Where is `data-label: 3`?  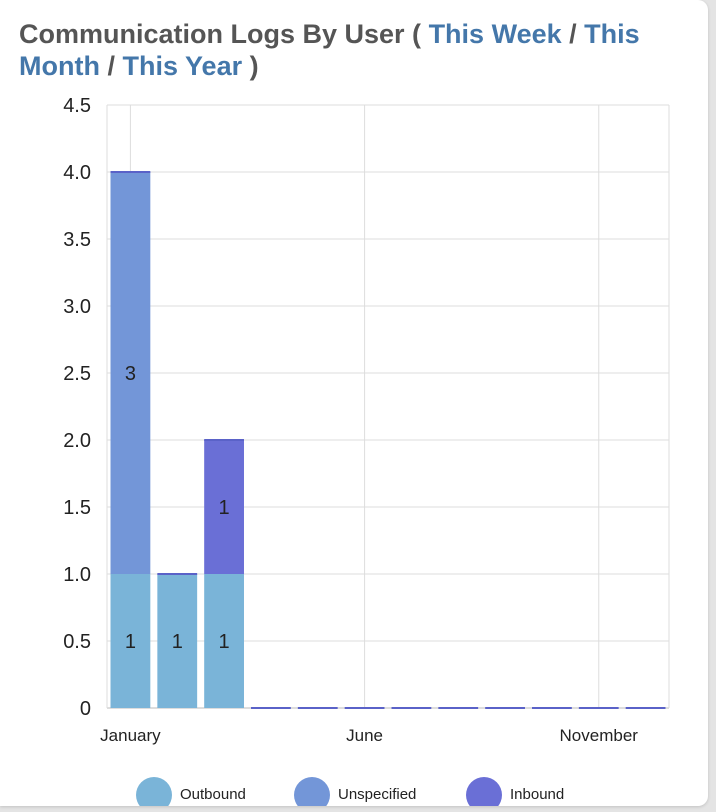
data-label: 3 is located at coordinates (130, 374).